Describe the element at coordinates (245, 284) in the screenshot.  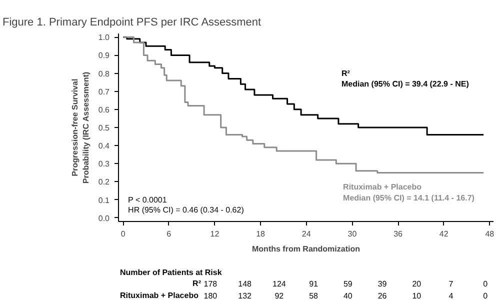
I see `text: 148` at that location.